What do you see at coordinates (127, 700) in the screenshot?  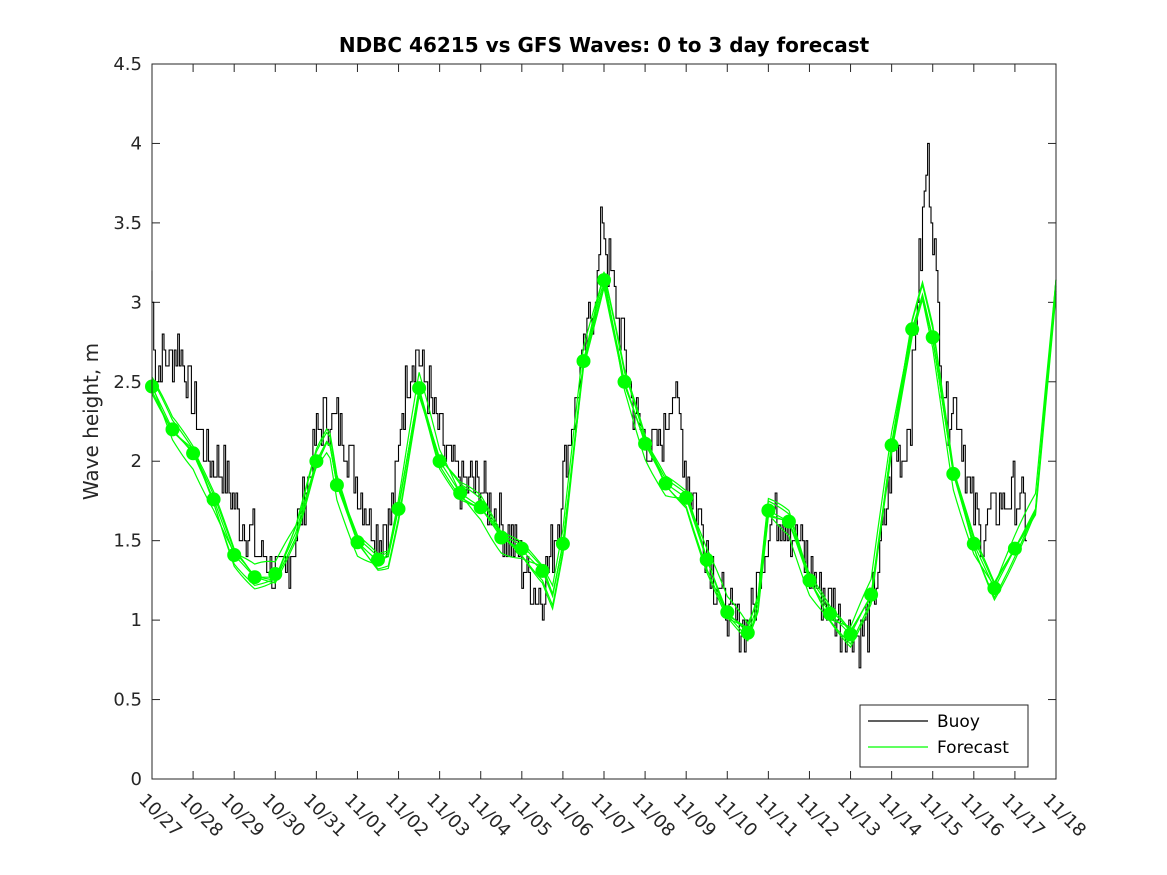 I see `y-tick-label: 0.5` at bounding box center [127, 700].